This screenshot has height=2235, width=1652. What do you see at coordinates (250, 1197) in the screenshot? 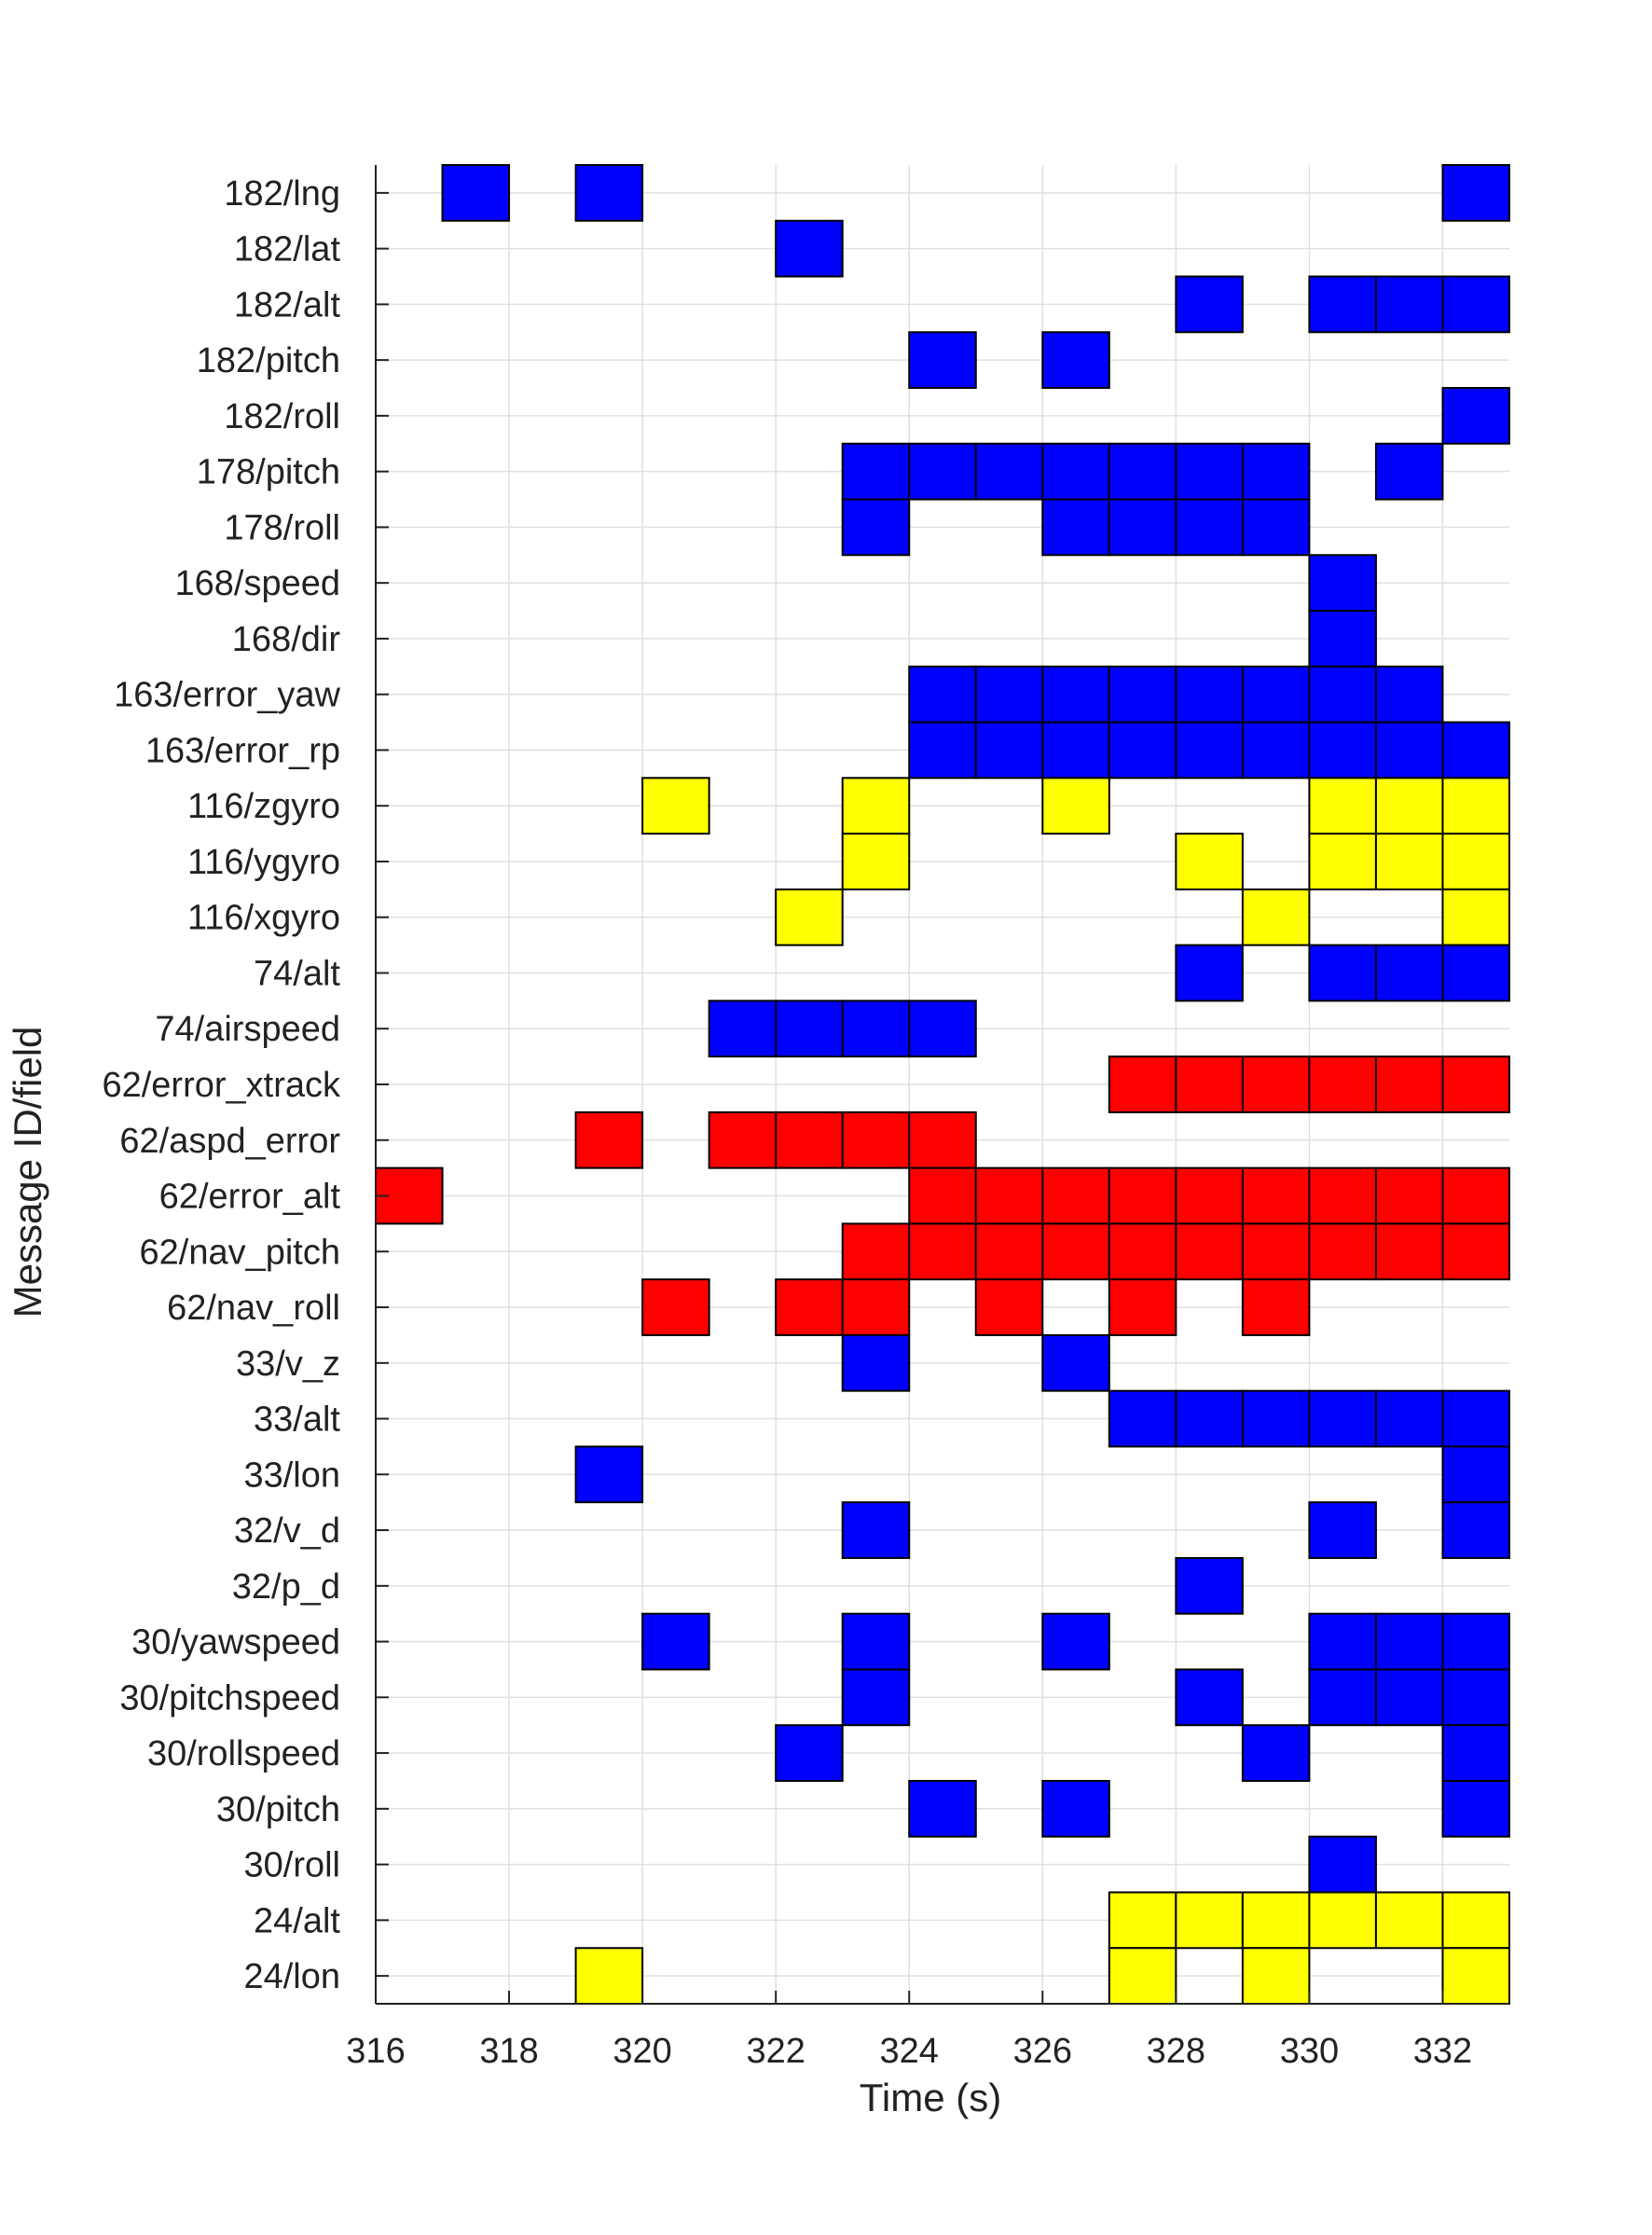
I see `y-tick-label: 62/error_alt` at bounding box center [250, 1197].